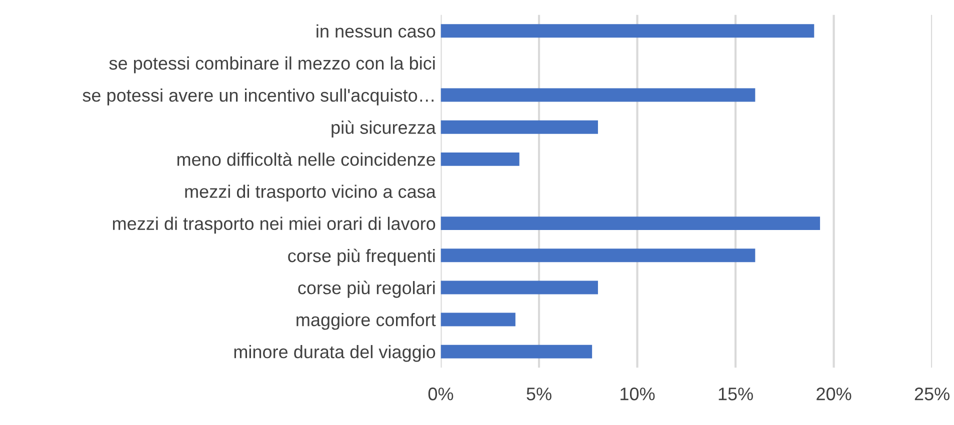 The width and height of the screenshot is (954, 425). Describe the element at coordinates (366, 321) in the screenshot. I see `y-tick-label: maggiore comfort` at that location.